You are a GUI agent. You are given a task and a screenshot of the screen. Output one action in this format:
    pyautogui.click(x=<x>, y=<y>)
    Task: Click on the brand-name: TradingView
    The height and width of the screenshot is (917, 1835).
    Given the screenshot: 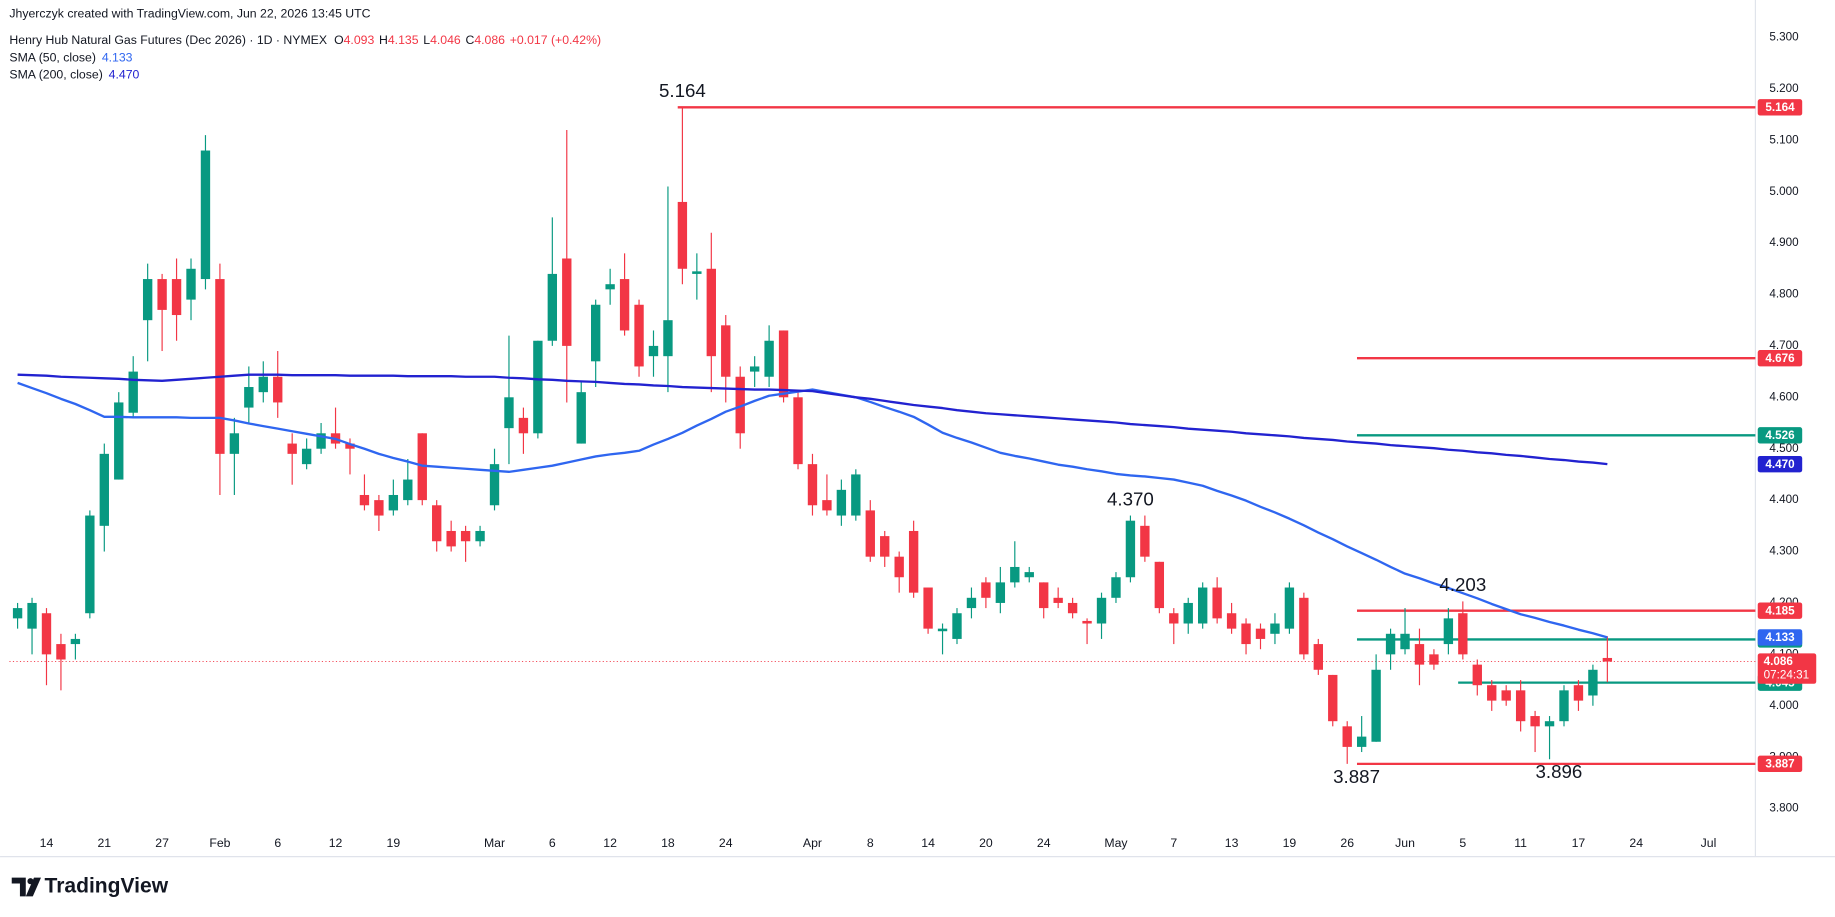 What is the action you would take?
    pyautogui.click(x=107, y=886)
    